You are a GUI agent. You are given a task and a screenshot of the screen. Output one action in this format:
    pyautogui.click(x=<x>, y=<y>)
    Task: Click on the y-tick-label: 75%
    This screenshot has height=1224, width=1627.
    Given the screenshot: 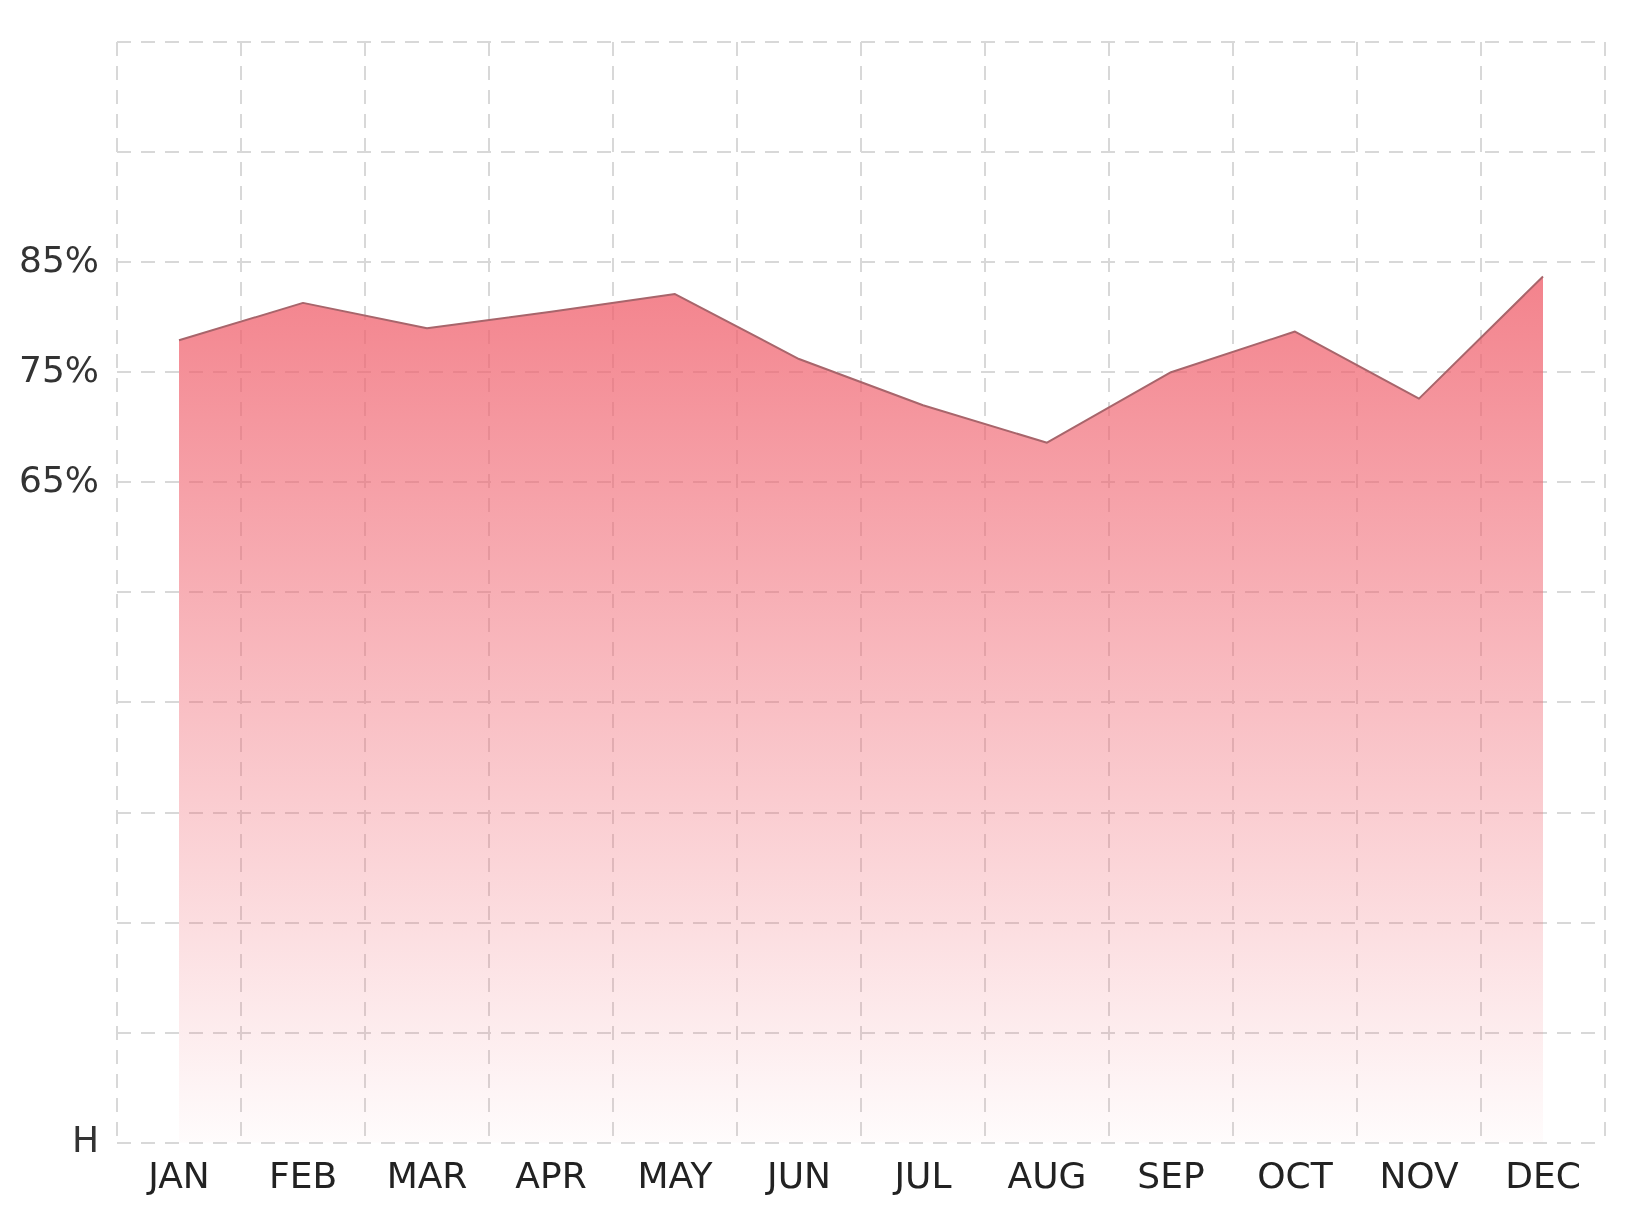 What is the action you would take?
    pyautogui.click(x=58, y=369)
    